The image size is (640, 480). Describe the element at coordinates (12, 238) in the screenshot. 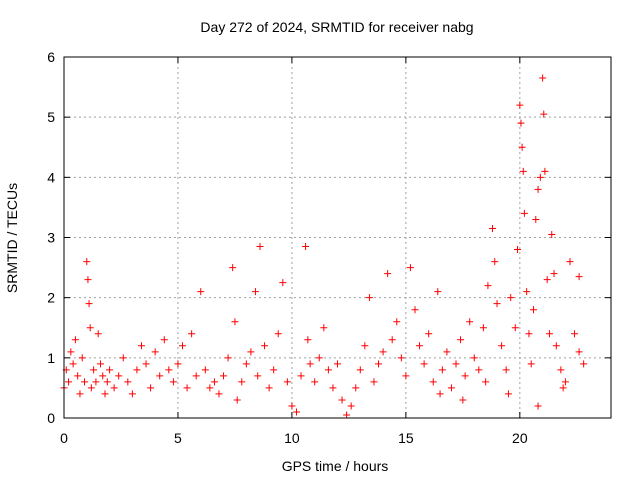

I see `y-axis-title: SRMTID / TECUs` at that location.